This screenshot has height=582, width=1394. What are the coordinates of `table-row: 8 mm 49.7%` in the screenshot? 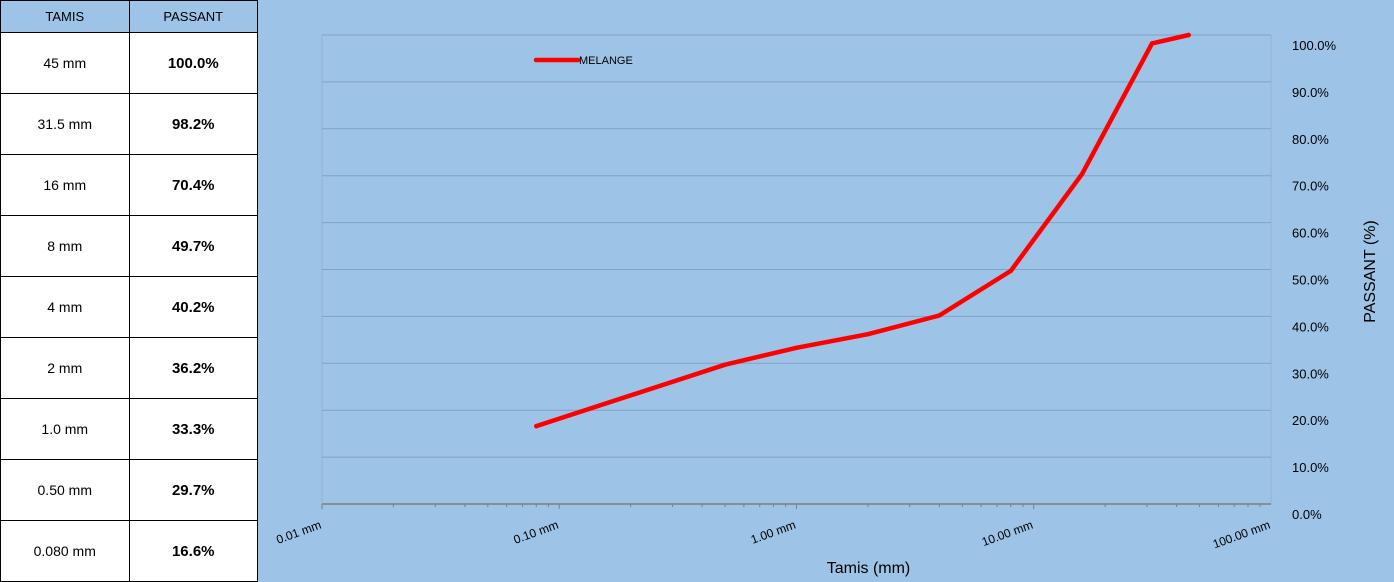 It's located at (129, 246).